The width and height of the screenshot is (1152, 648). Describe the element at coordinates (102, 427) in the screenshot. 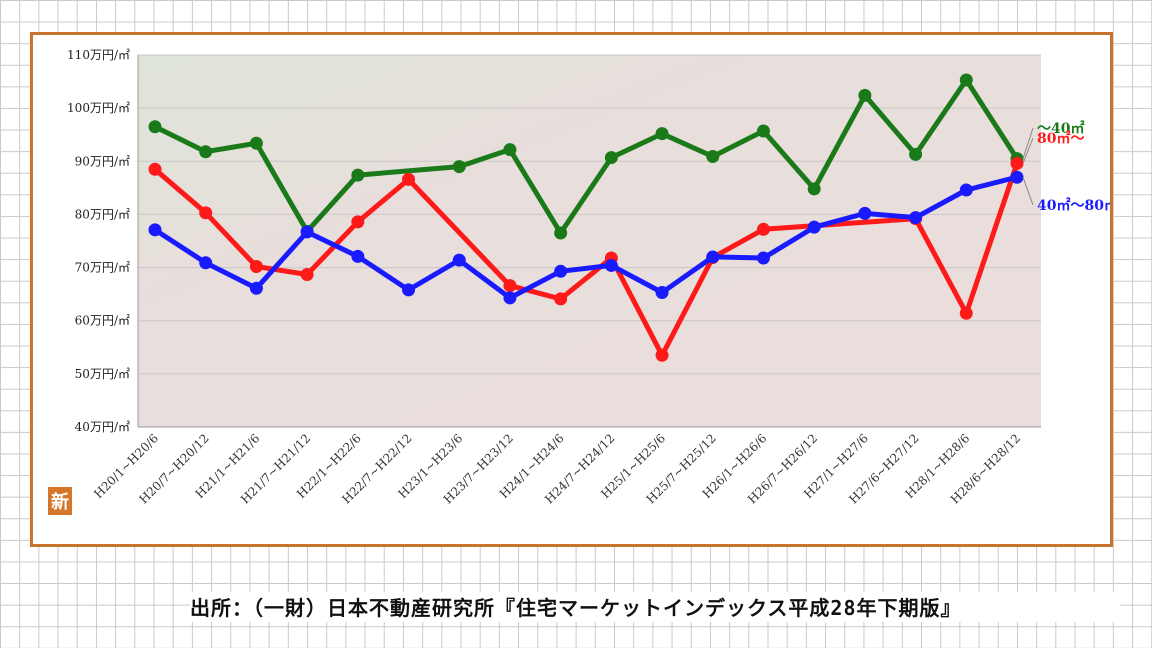

I see `y-tick-label: 40万円/㎡` at that location.